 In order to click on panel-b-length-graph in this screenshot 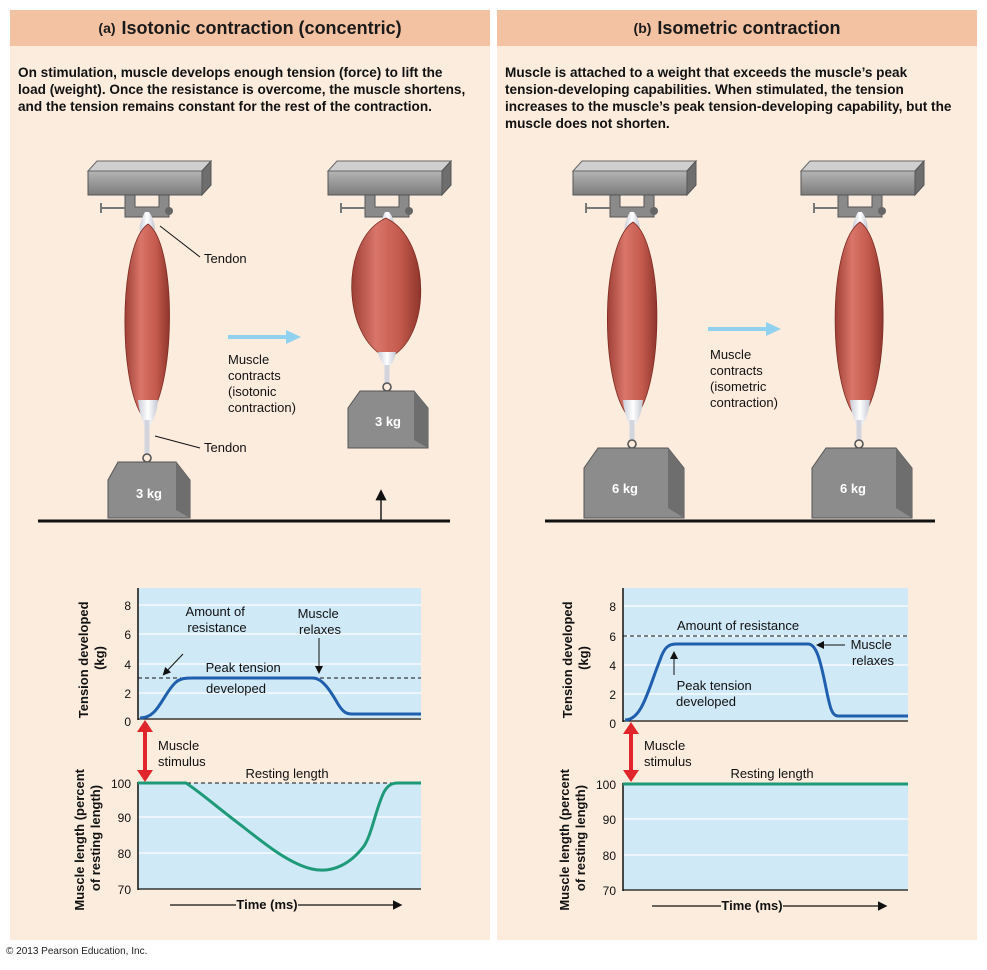, I will do `click(765, 846)`.